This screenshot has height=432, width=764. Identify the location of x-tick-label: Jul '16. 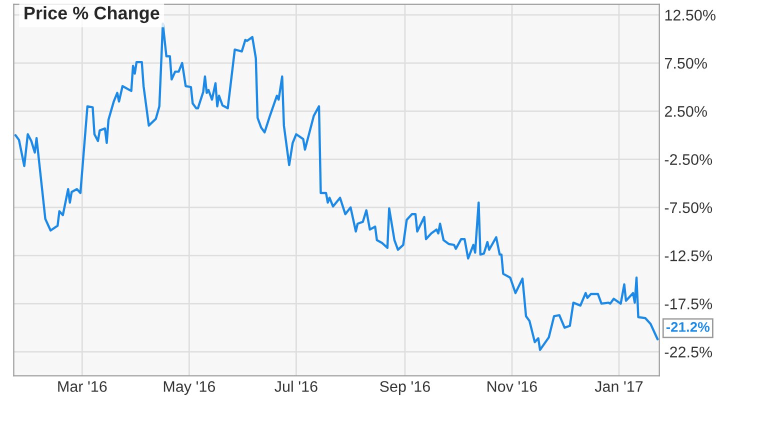
(296, 386).